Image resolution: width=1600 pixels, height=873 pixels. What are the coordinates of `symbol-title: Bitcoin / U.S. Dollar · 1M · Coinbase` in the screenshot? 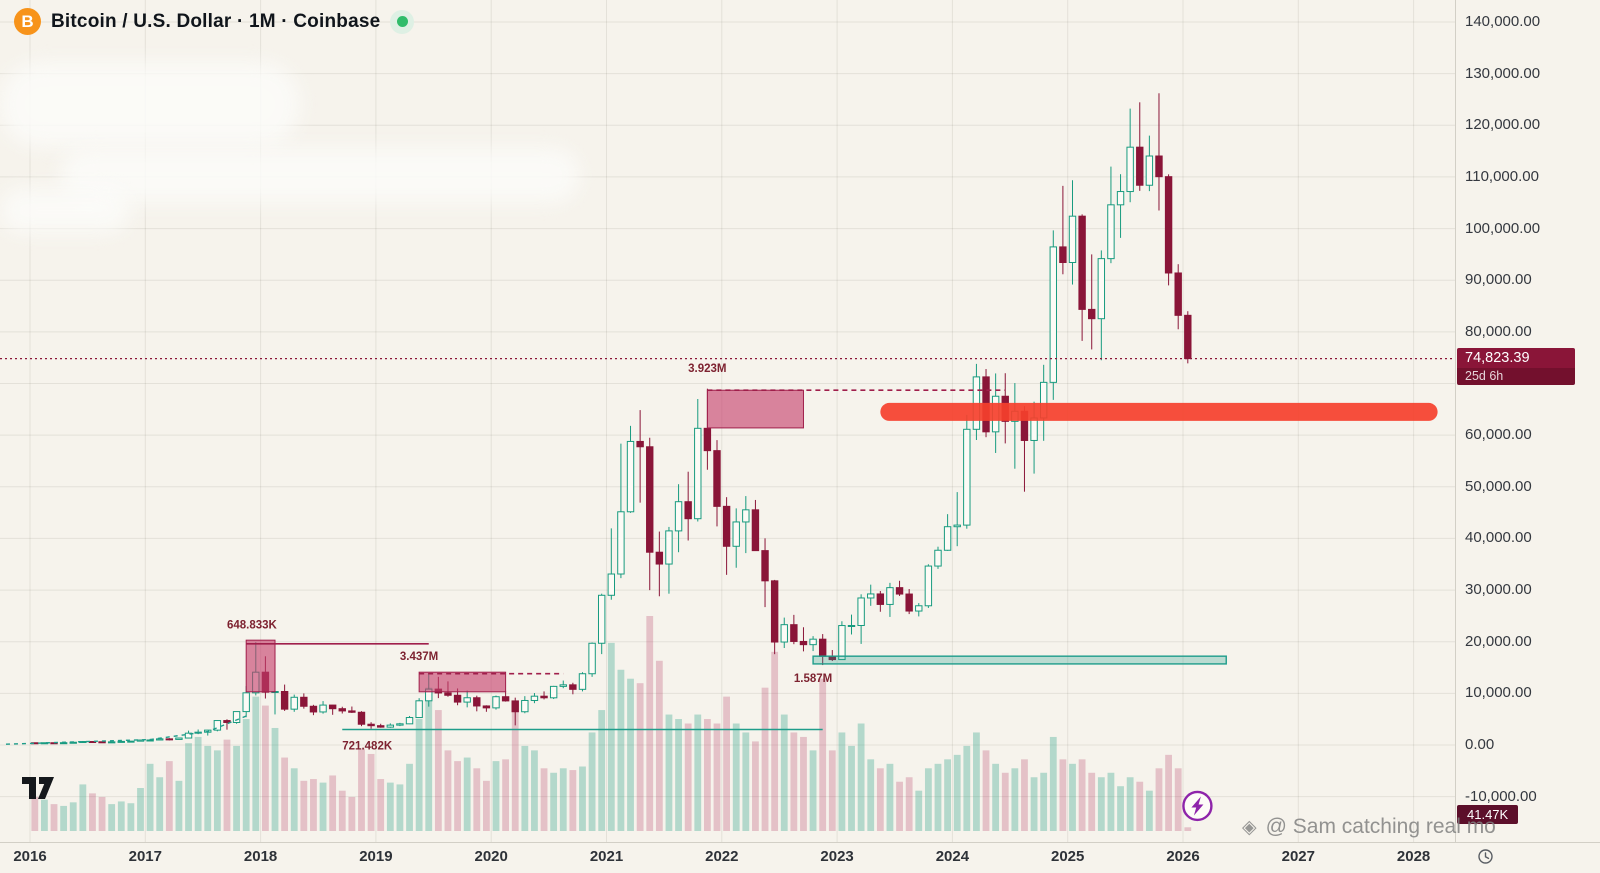 It's located at (216, 21).